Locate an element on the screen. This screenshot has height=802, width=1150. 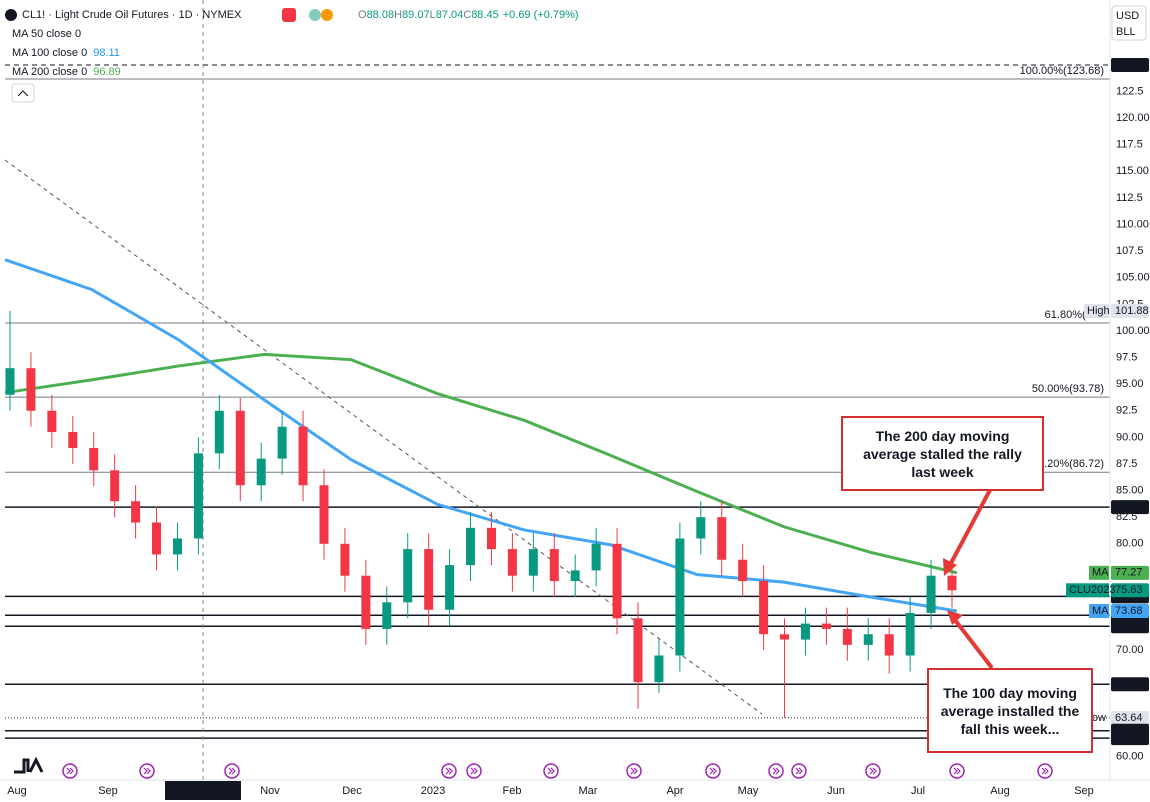
logo is located at coordinates (29, 765).